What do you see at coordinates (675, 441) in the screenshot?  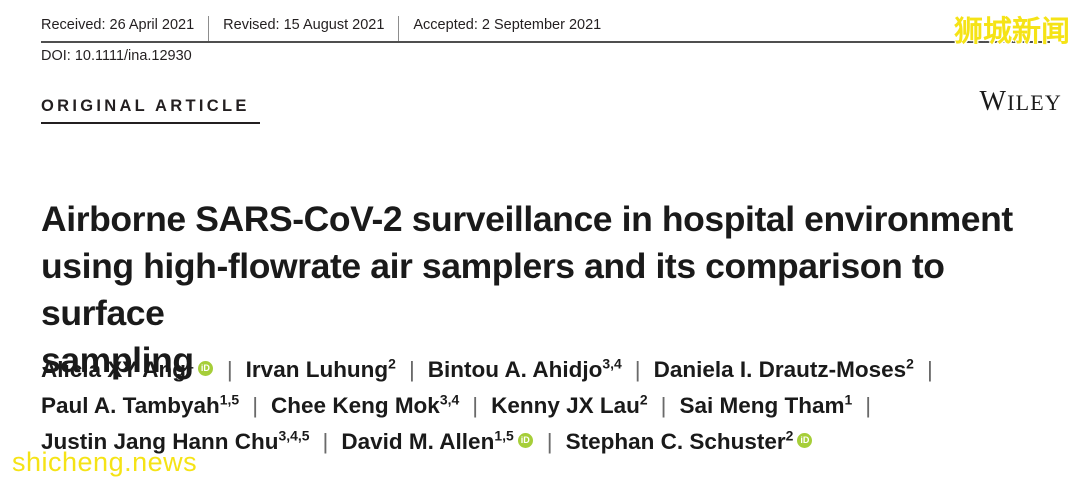 I see `author-name-text: Stephan C. Schuster` at bounding box center [675, 441].